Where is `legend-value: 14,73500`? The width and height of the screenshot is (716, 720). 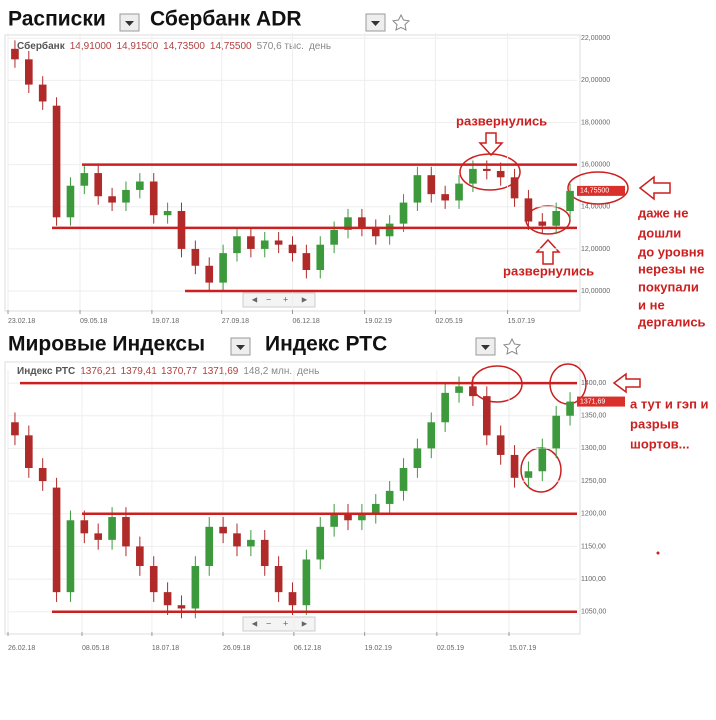
legend-value: 14,73500 is located at coordinates (184, 46).